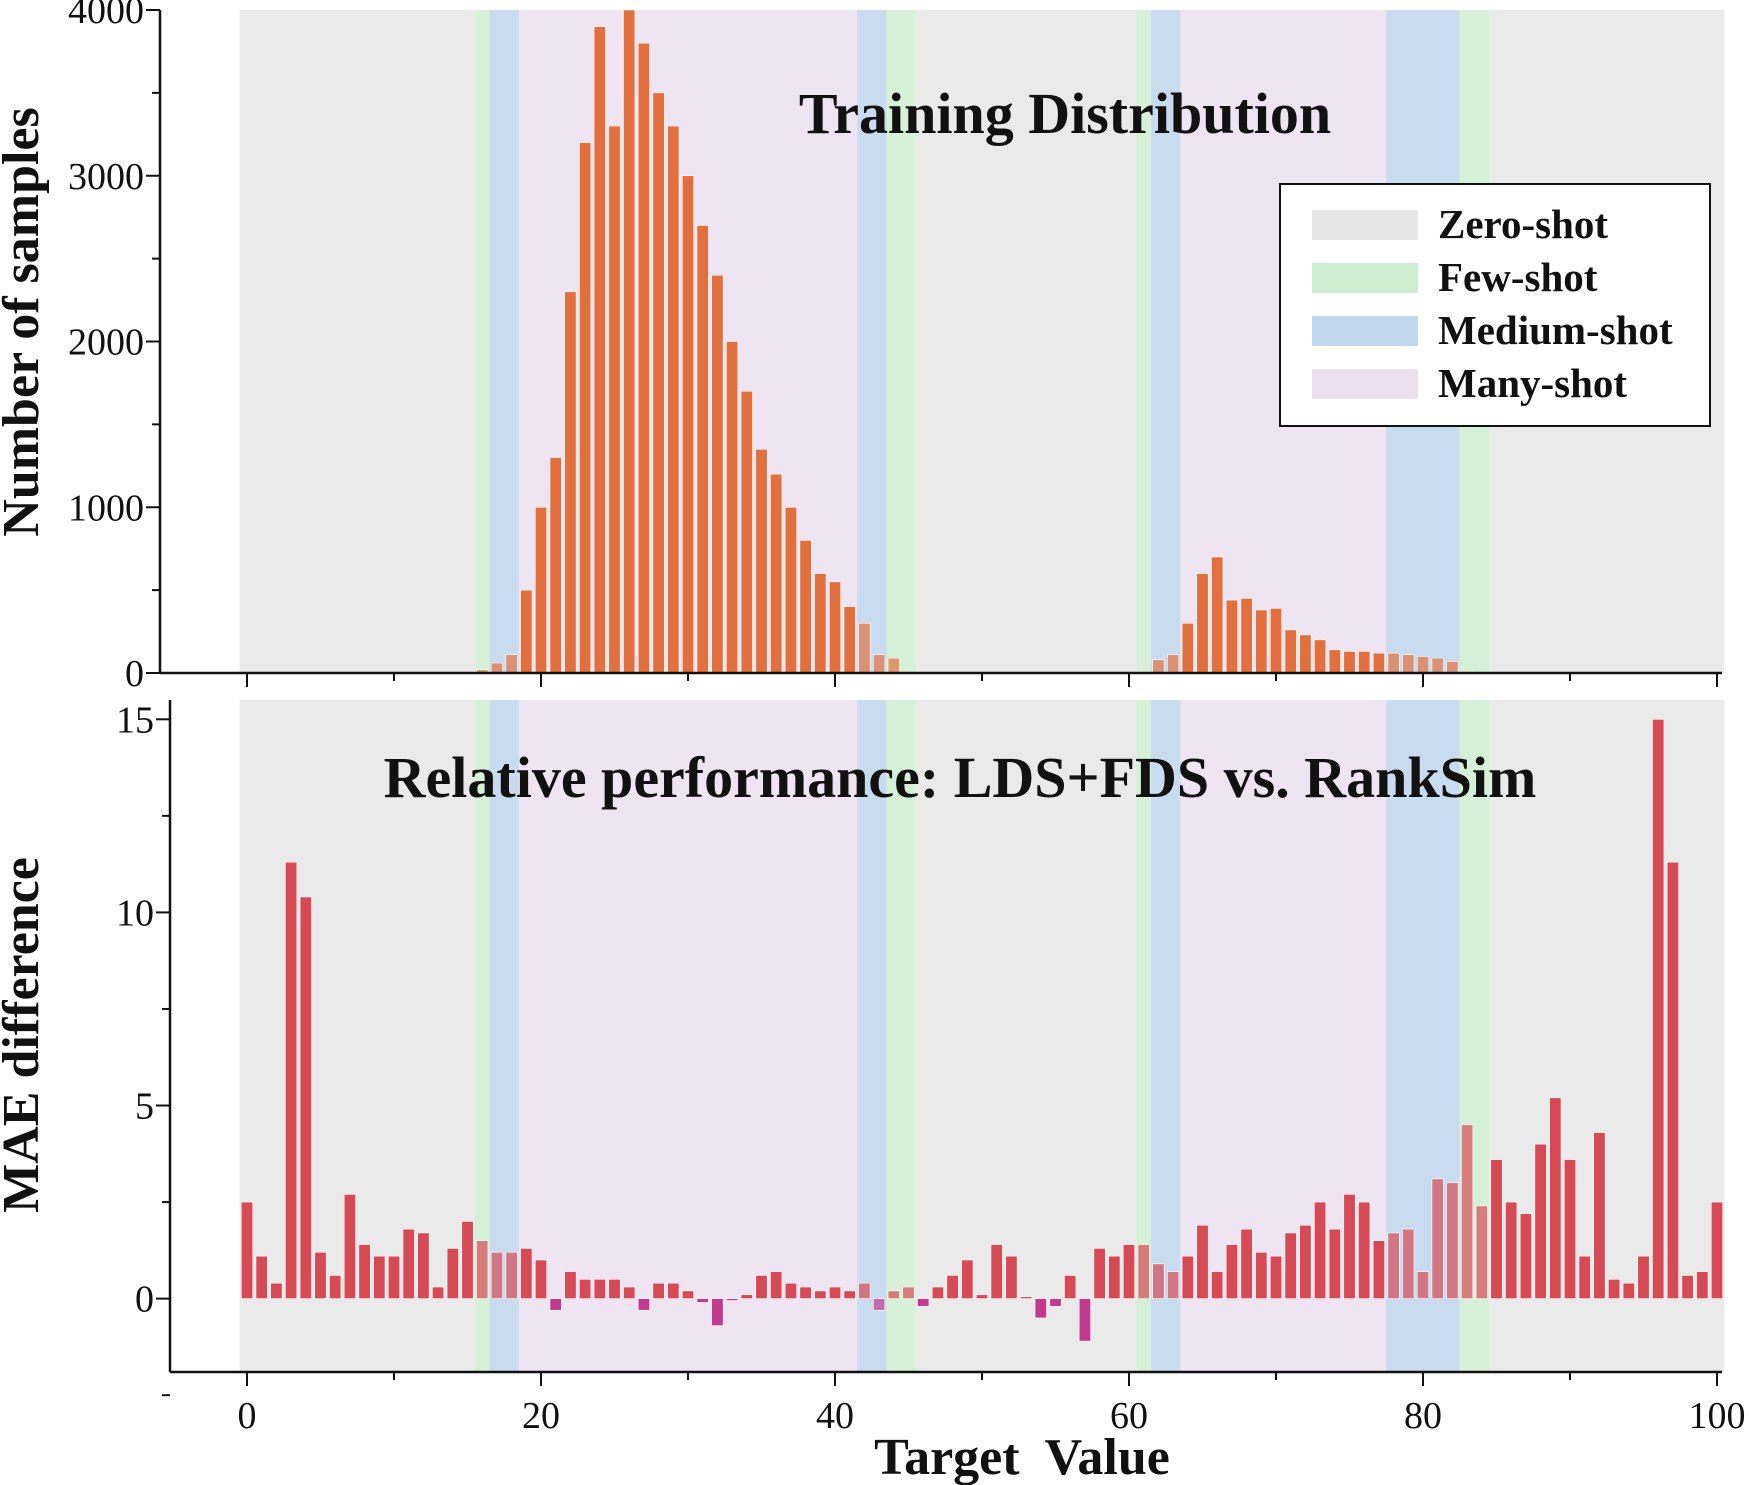 This screenshot has height=1485, width=1749. Describe the element at coordinates (1365, 225) in the screenshot. I see `legend-swatch-zero-shot` at that location.